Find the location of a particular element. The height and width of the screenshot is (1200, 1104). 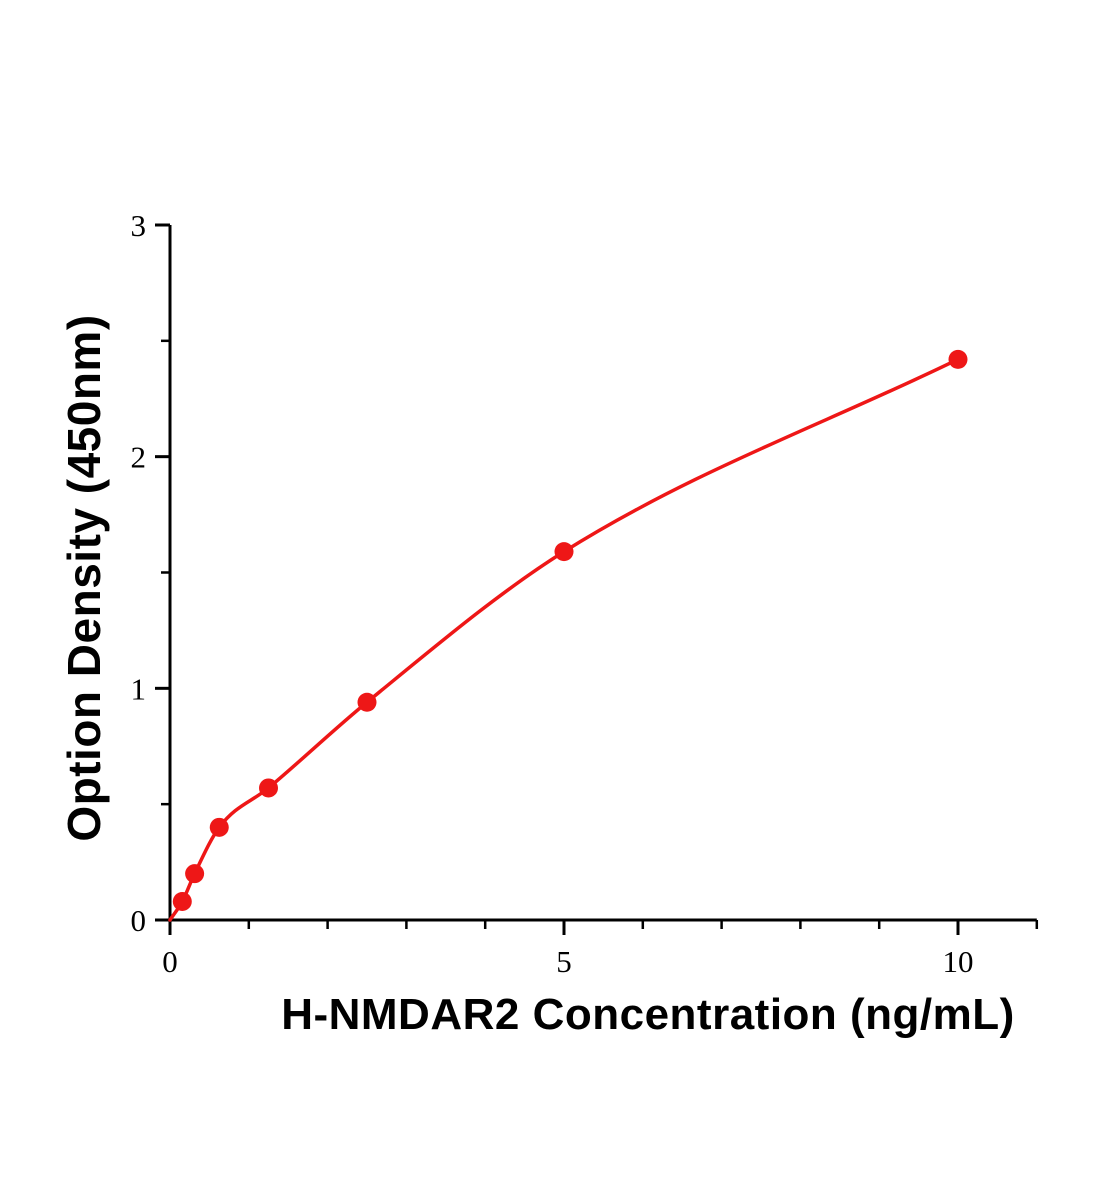

y-tick-label: 0 is located at coordinates (139, 920).